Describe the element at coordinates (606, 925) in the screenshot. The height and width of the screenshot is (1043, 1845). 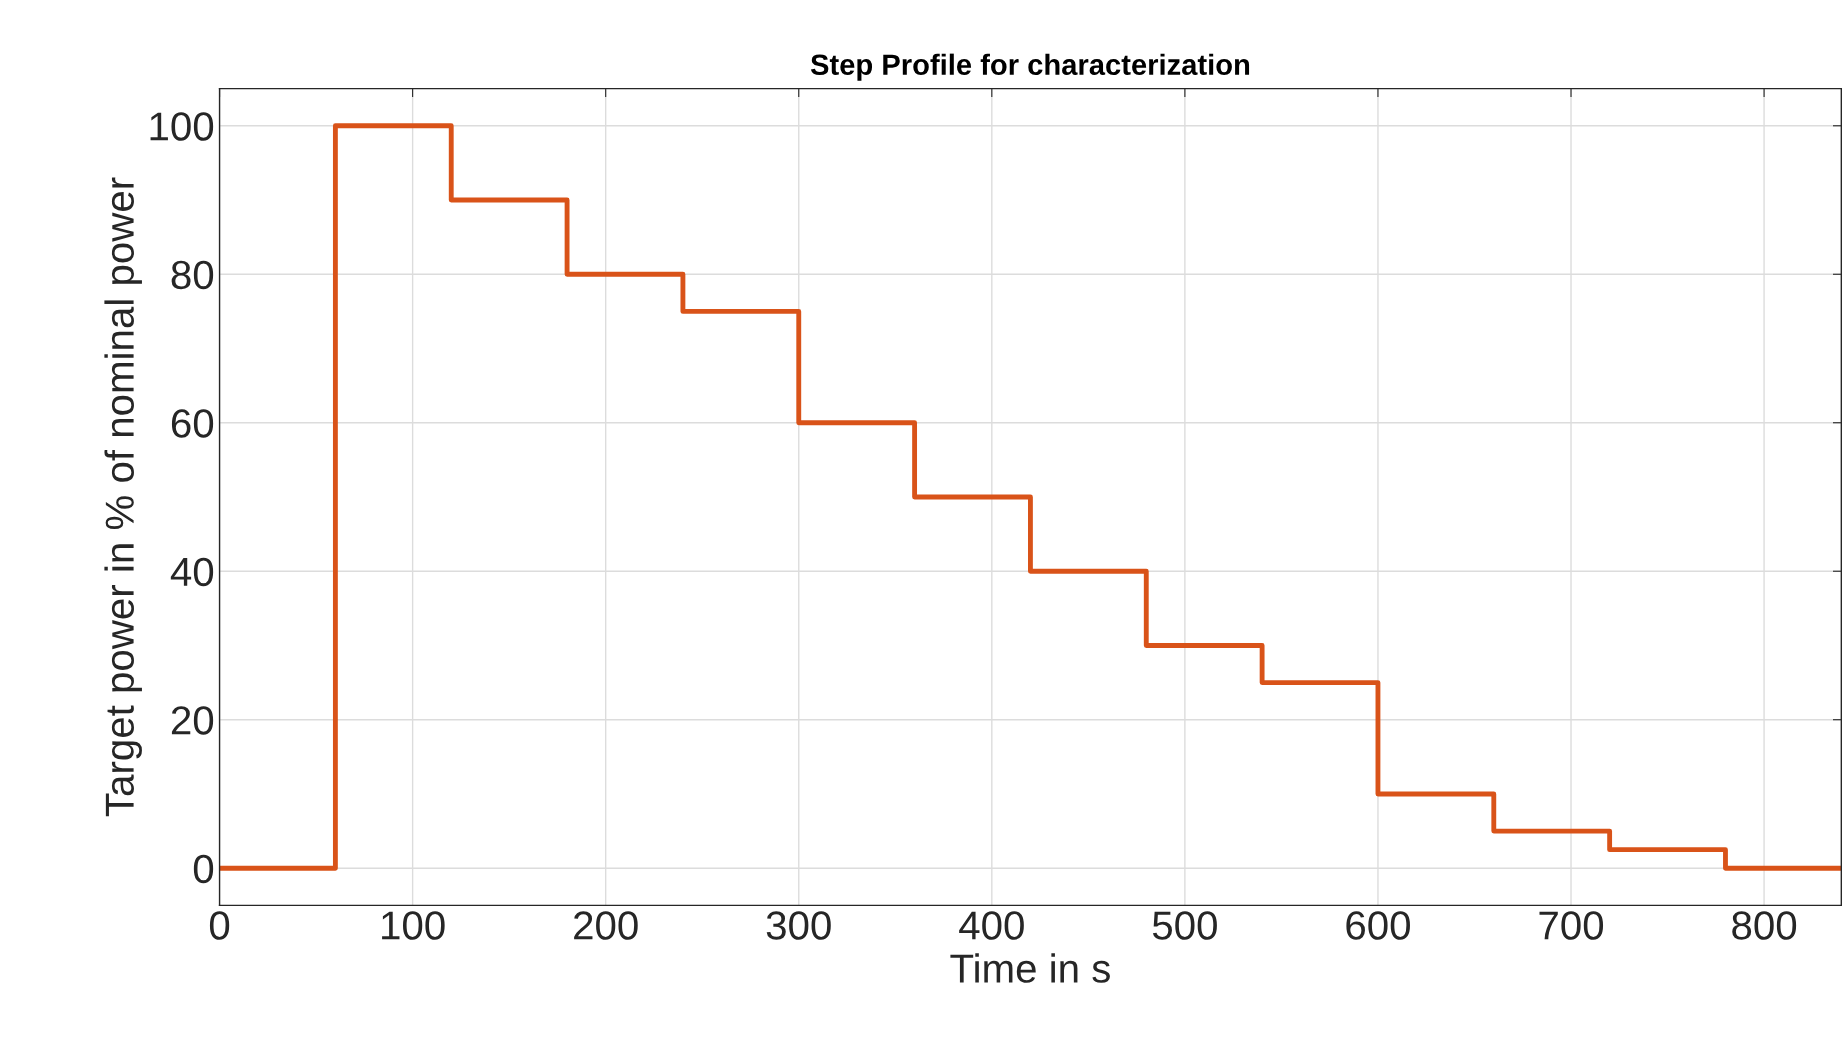
I see `x-tick-label: 200` at that location.